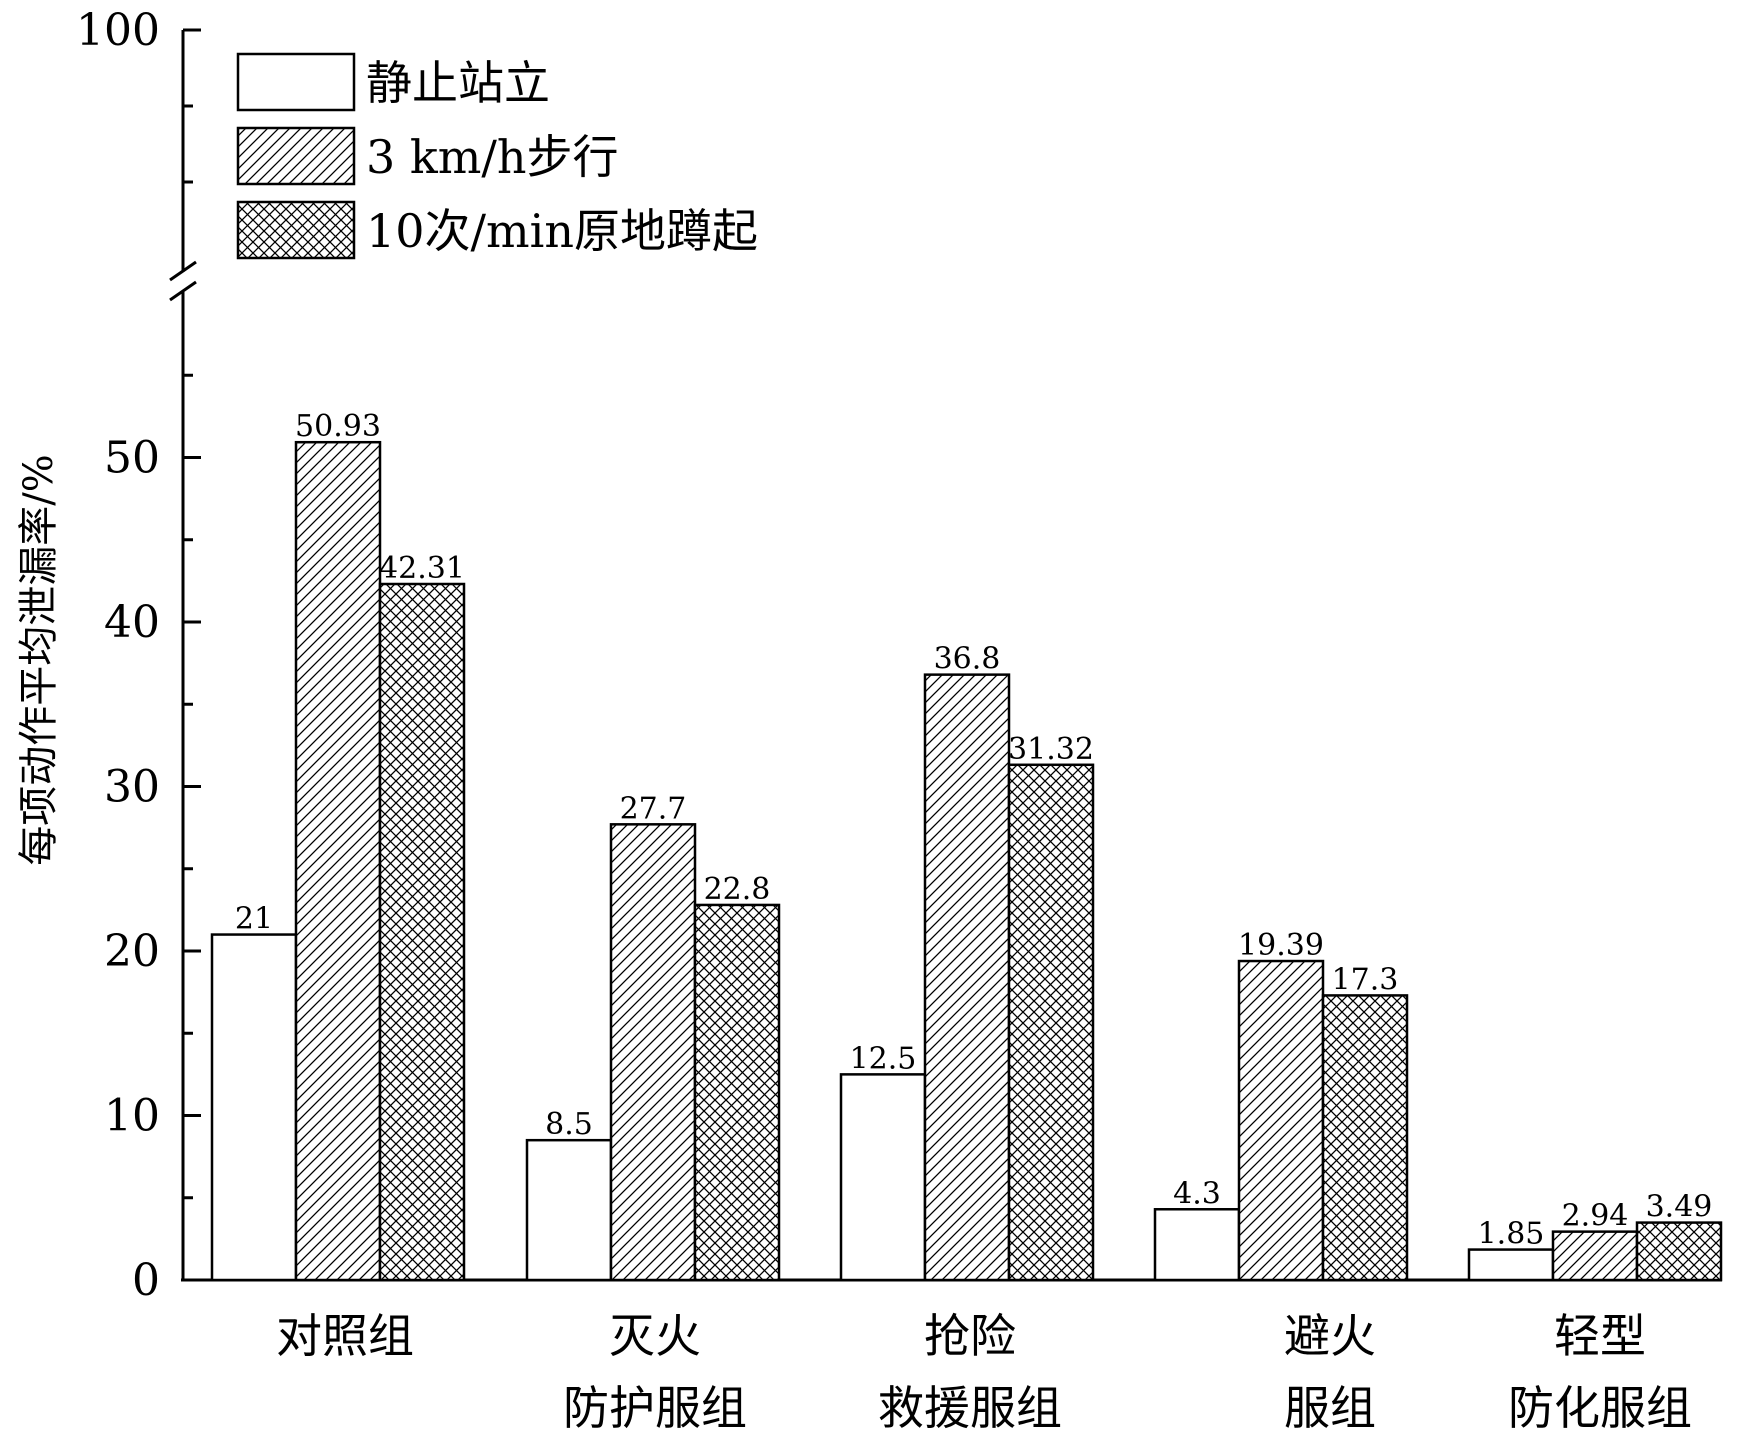 The width and height of the screenshot is (1754, 1442). Describe the element at coordinates (1600, 1408) in the screenshot. I see `category-label: 防化服组` at that location.